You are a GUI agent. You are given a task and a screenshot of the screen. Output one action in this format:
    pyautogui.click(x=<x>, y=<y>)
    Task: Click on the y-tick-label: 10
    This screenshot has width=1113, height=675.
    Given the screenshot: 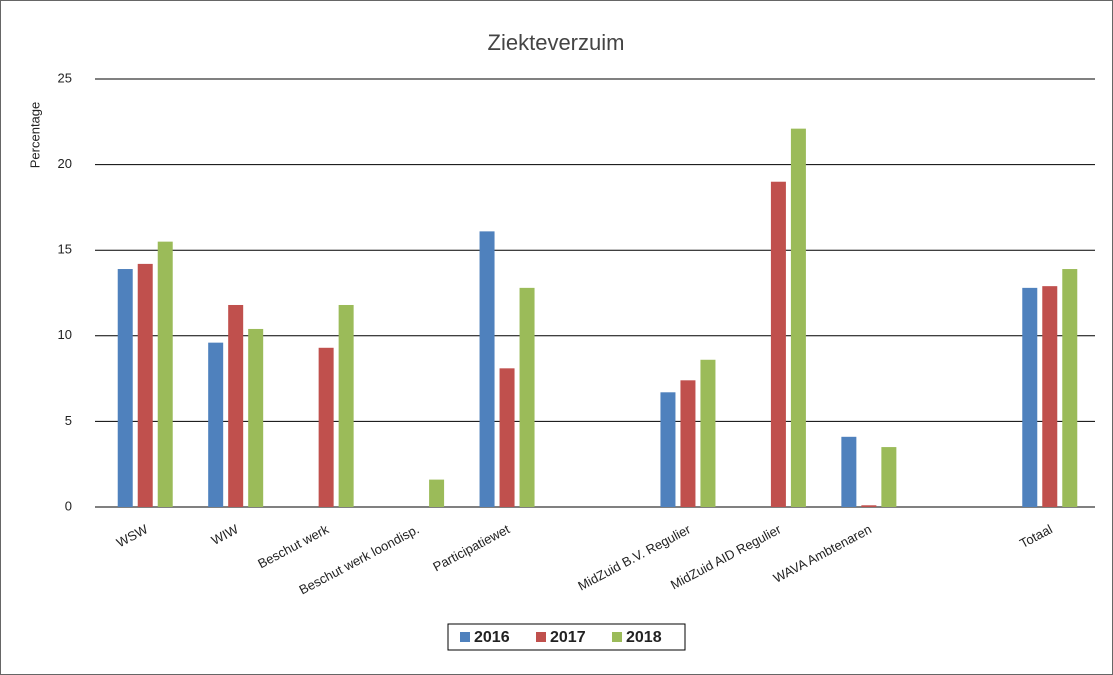 What is the action you would take?
    pyautogui.click(x=65, y=334)
    